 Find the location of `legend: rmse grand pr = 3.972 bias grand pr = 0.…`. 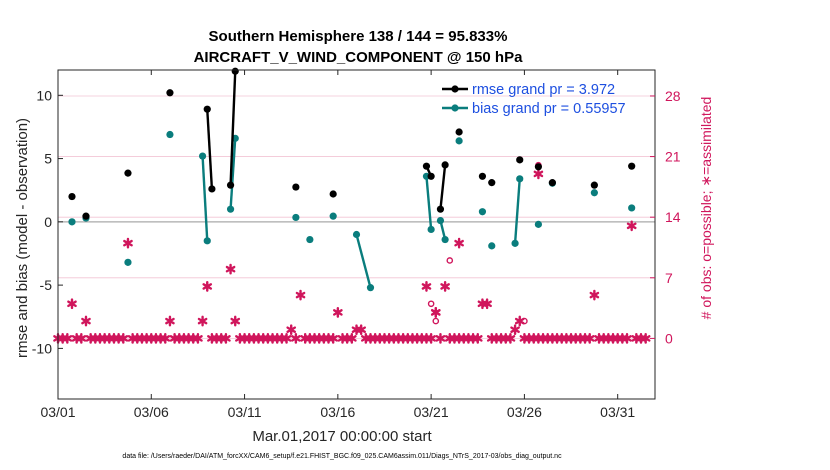

legend: rmse grand pr = 3.972 bias grand pr = 0.… is located at coordinates (534, 99).